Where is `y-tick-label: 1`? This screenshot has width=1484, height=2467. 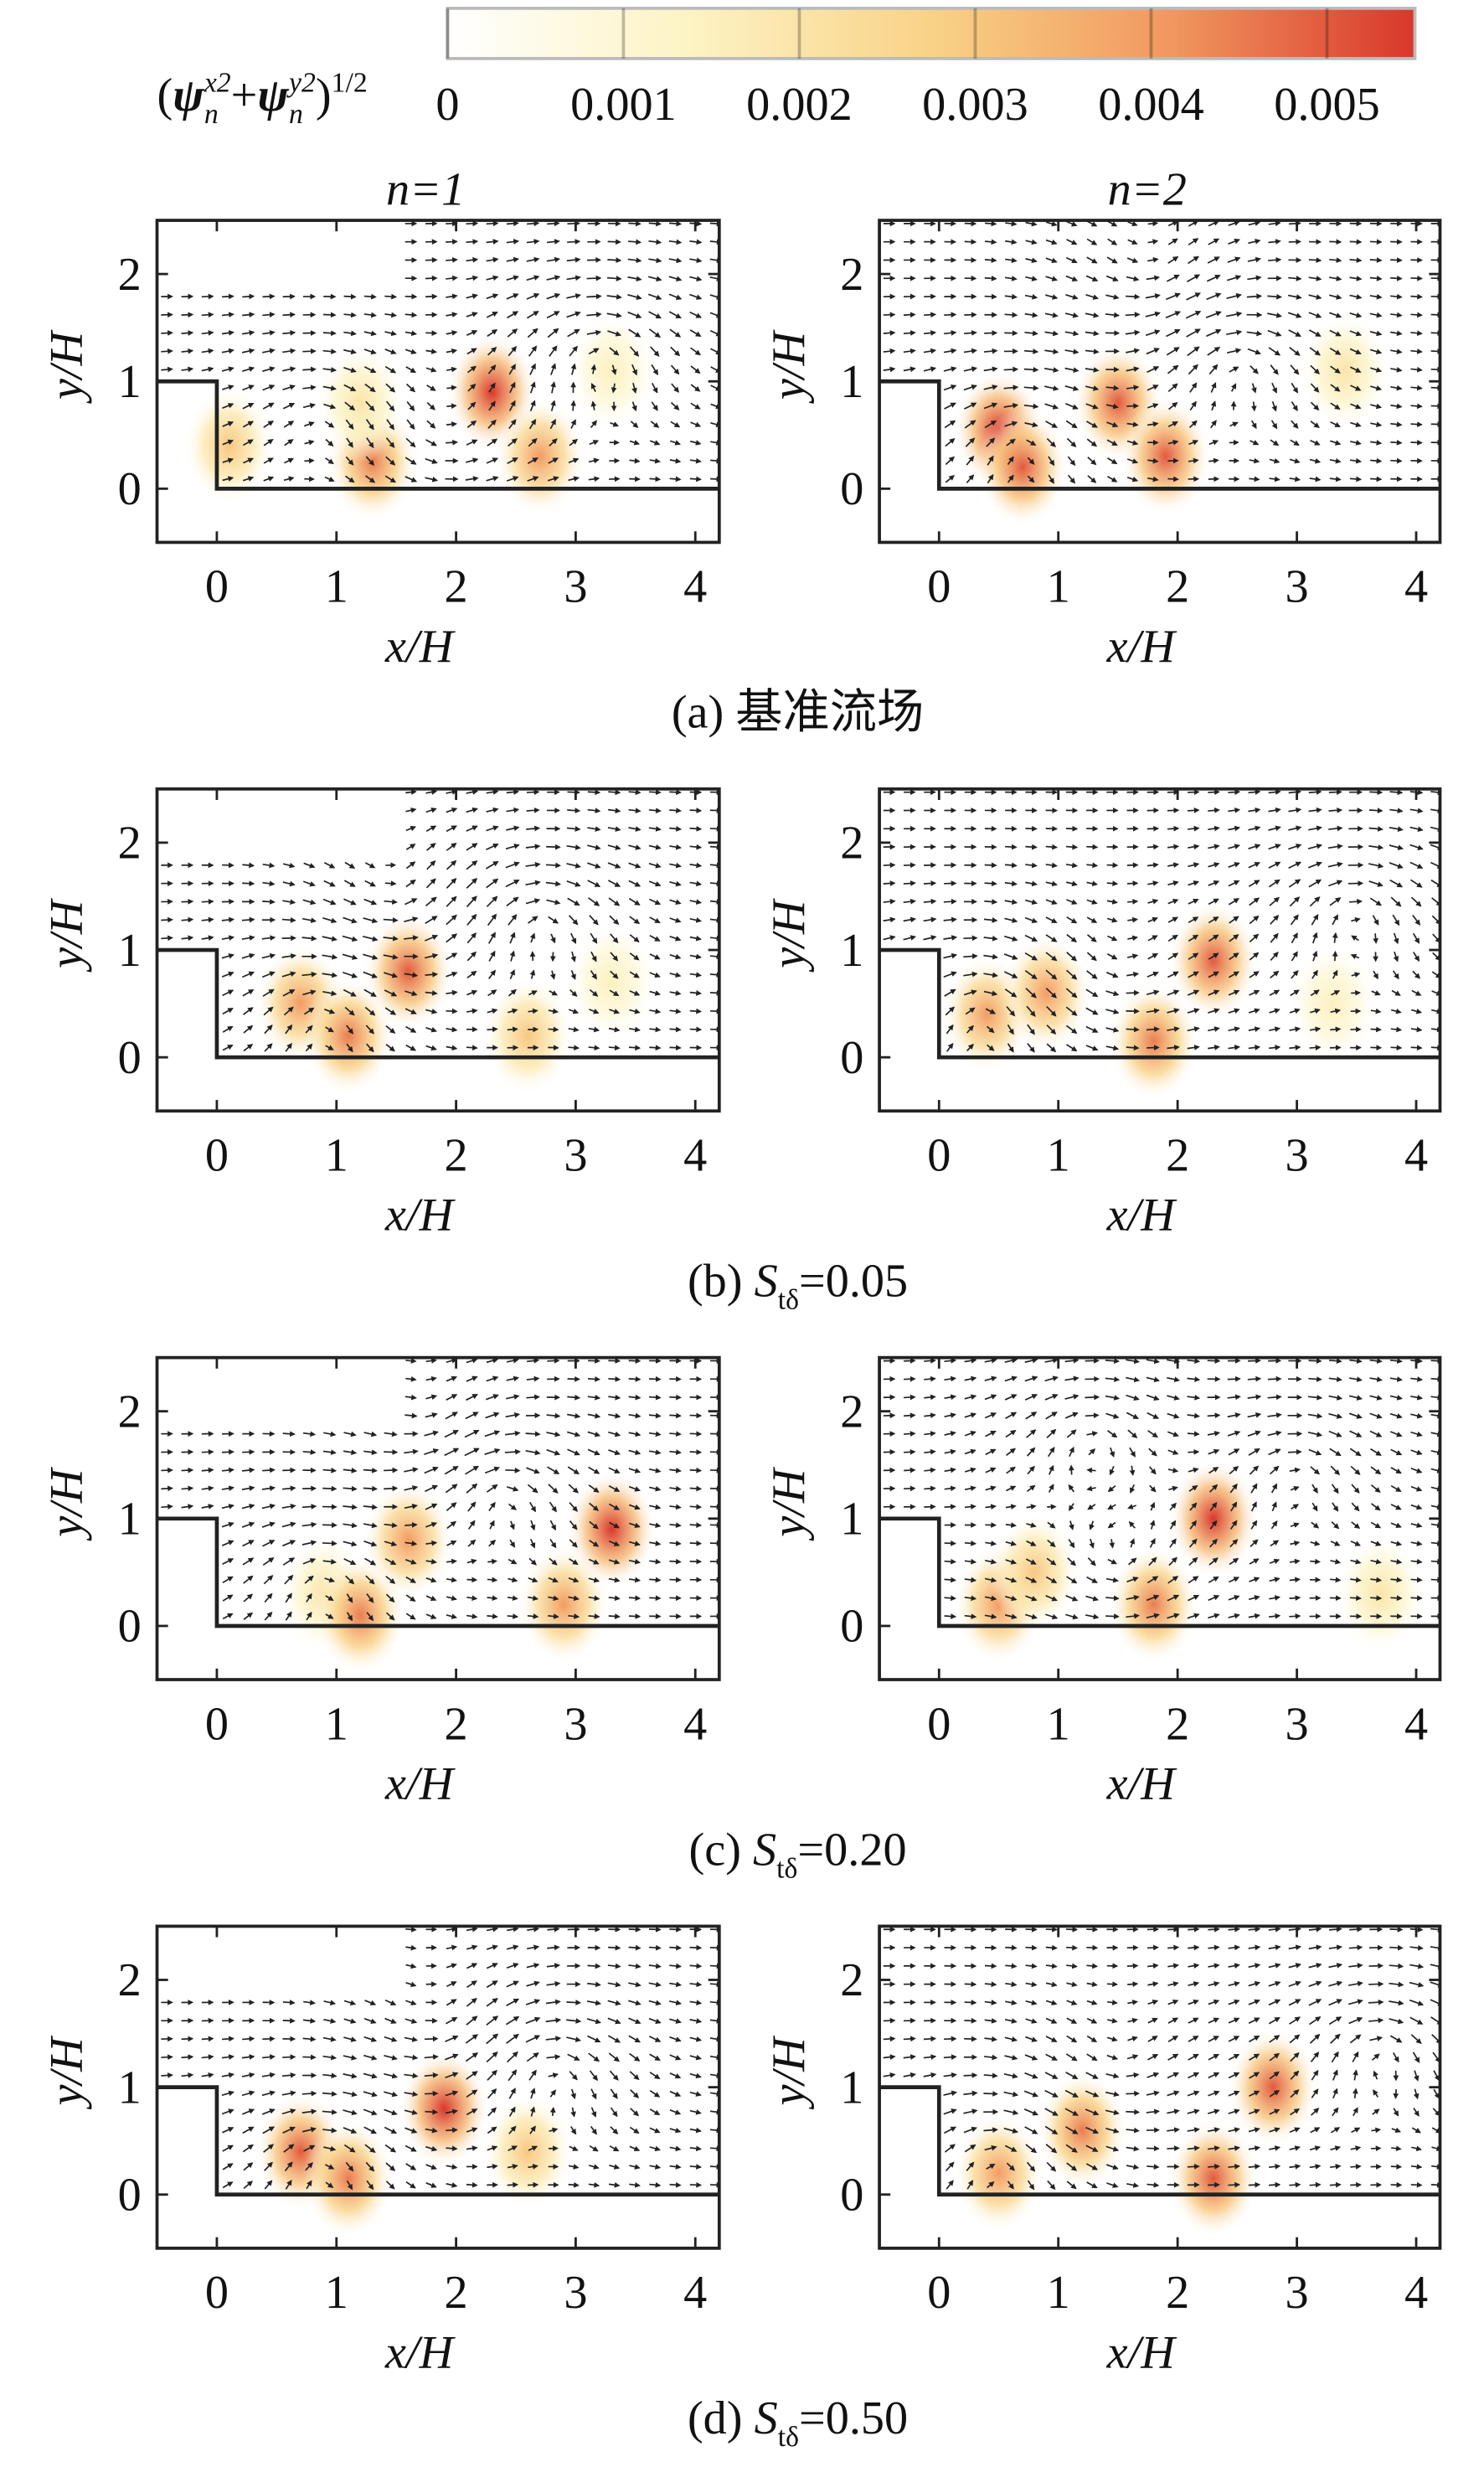 y-tick-label: 1 is located at coordinates (851, 2087).